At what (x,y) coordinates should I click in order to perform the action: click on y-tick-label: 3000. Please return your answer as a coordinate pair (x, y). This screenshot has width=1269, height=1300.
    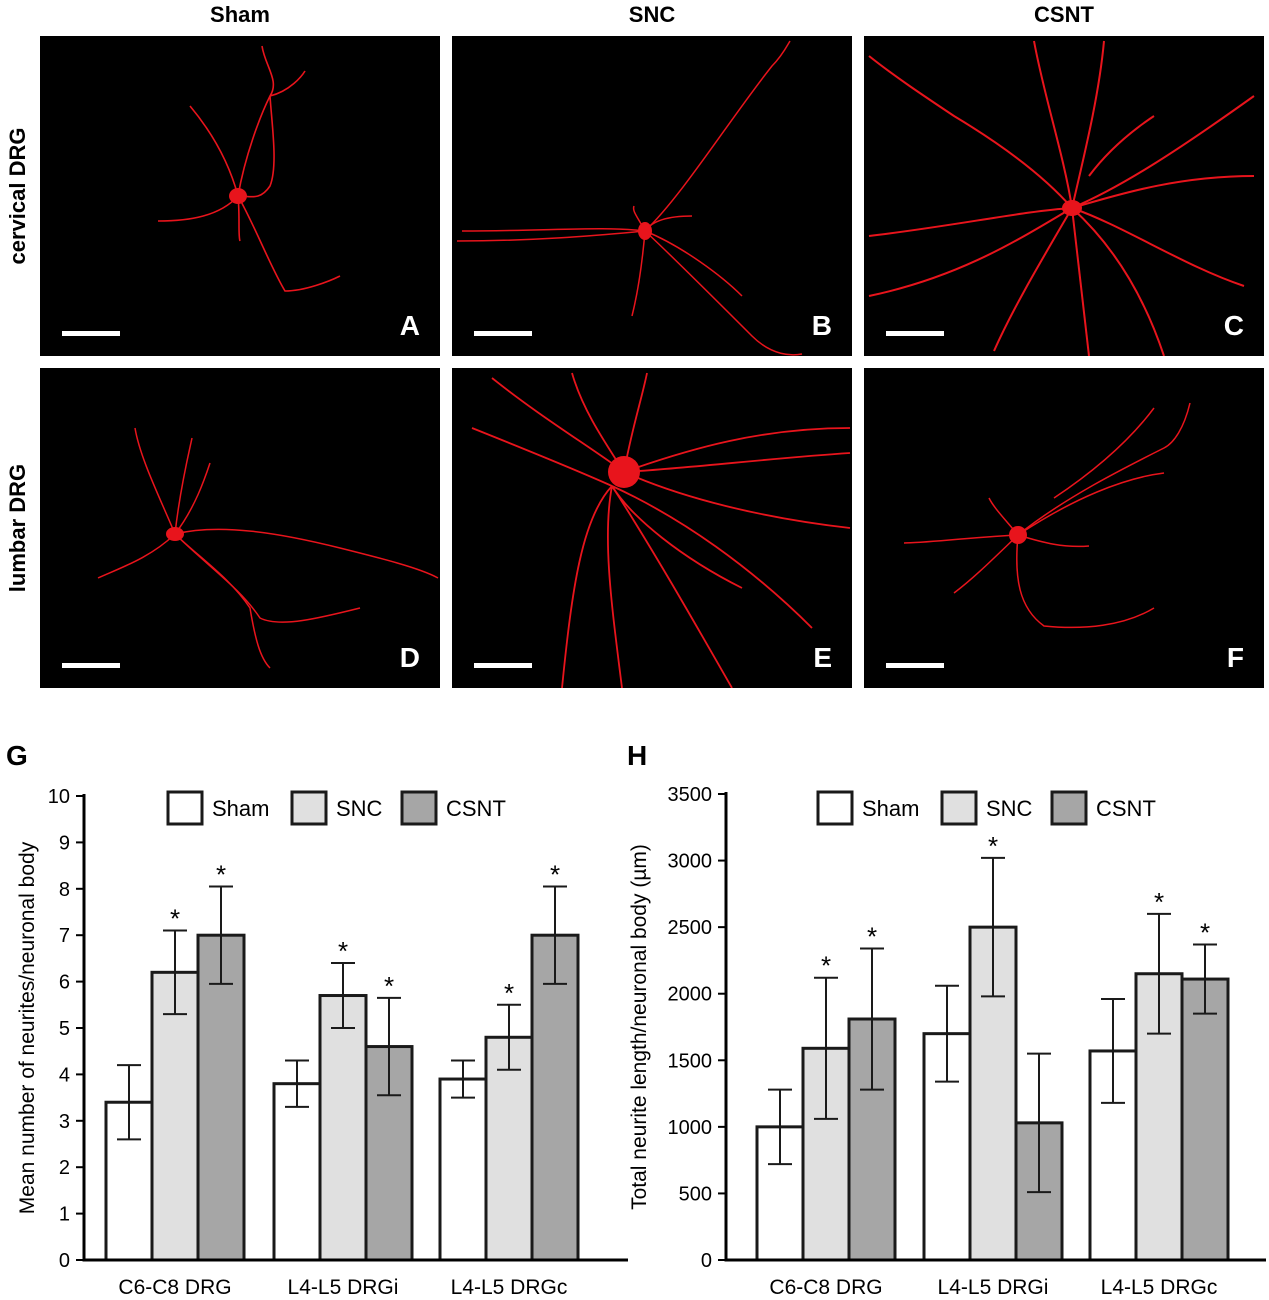
    Looking at the image, I should click on (690, 862).